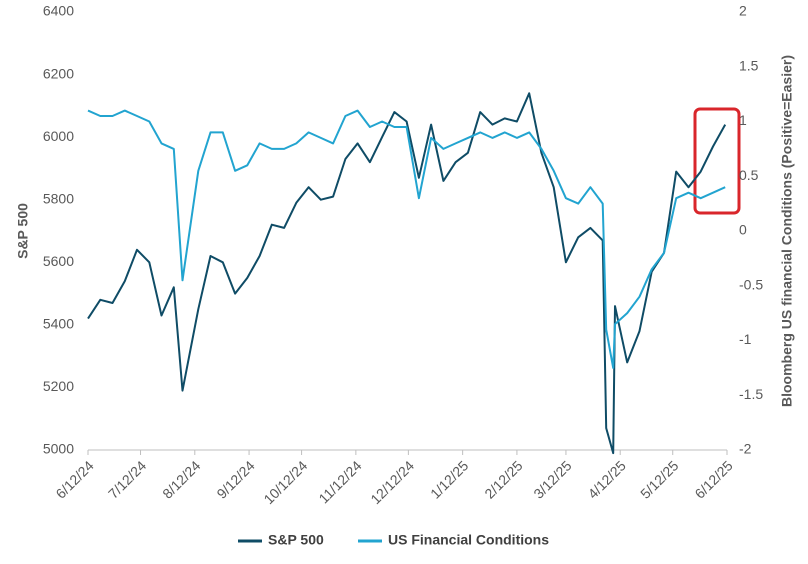 This screenshot has width=808, height=564. What do you see at coordinates (749, 175) in the screenshot?
I see `y2-tick-label: 0.5` at bounding box center [749, 175].